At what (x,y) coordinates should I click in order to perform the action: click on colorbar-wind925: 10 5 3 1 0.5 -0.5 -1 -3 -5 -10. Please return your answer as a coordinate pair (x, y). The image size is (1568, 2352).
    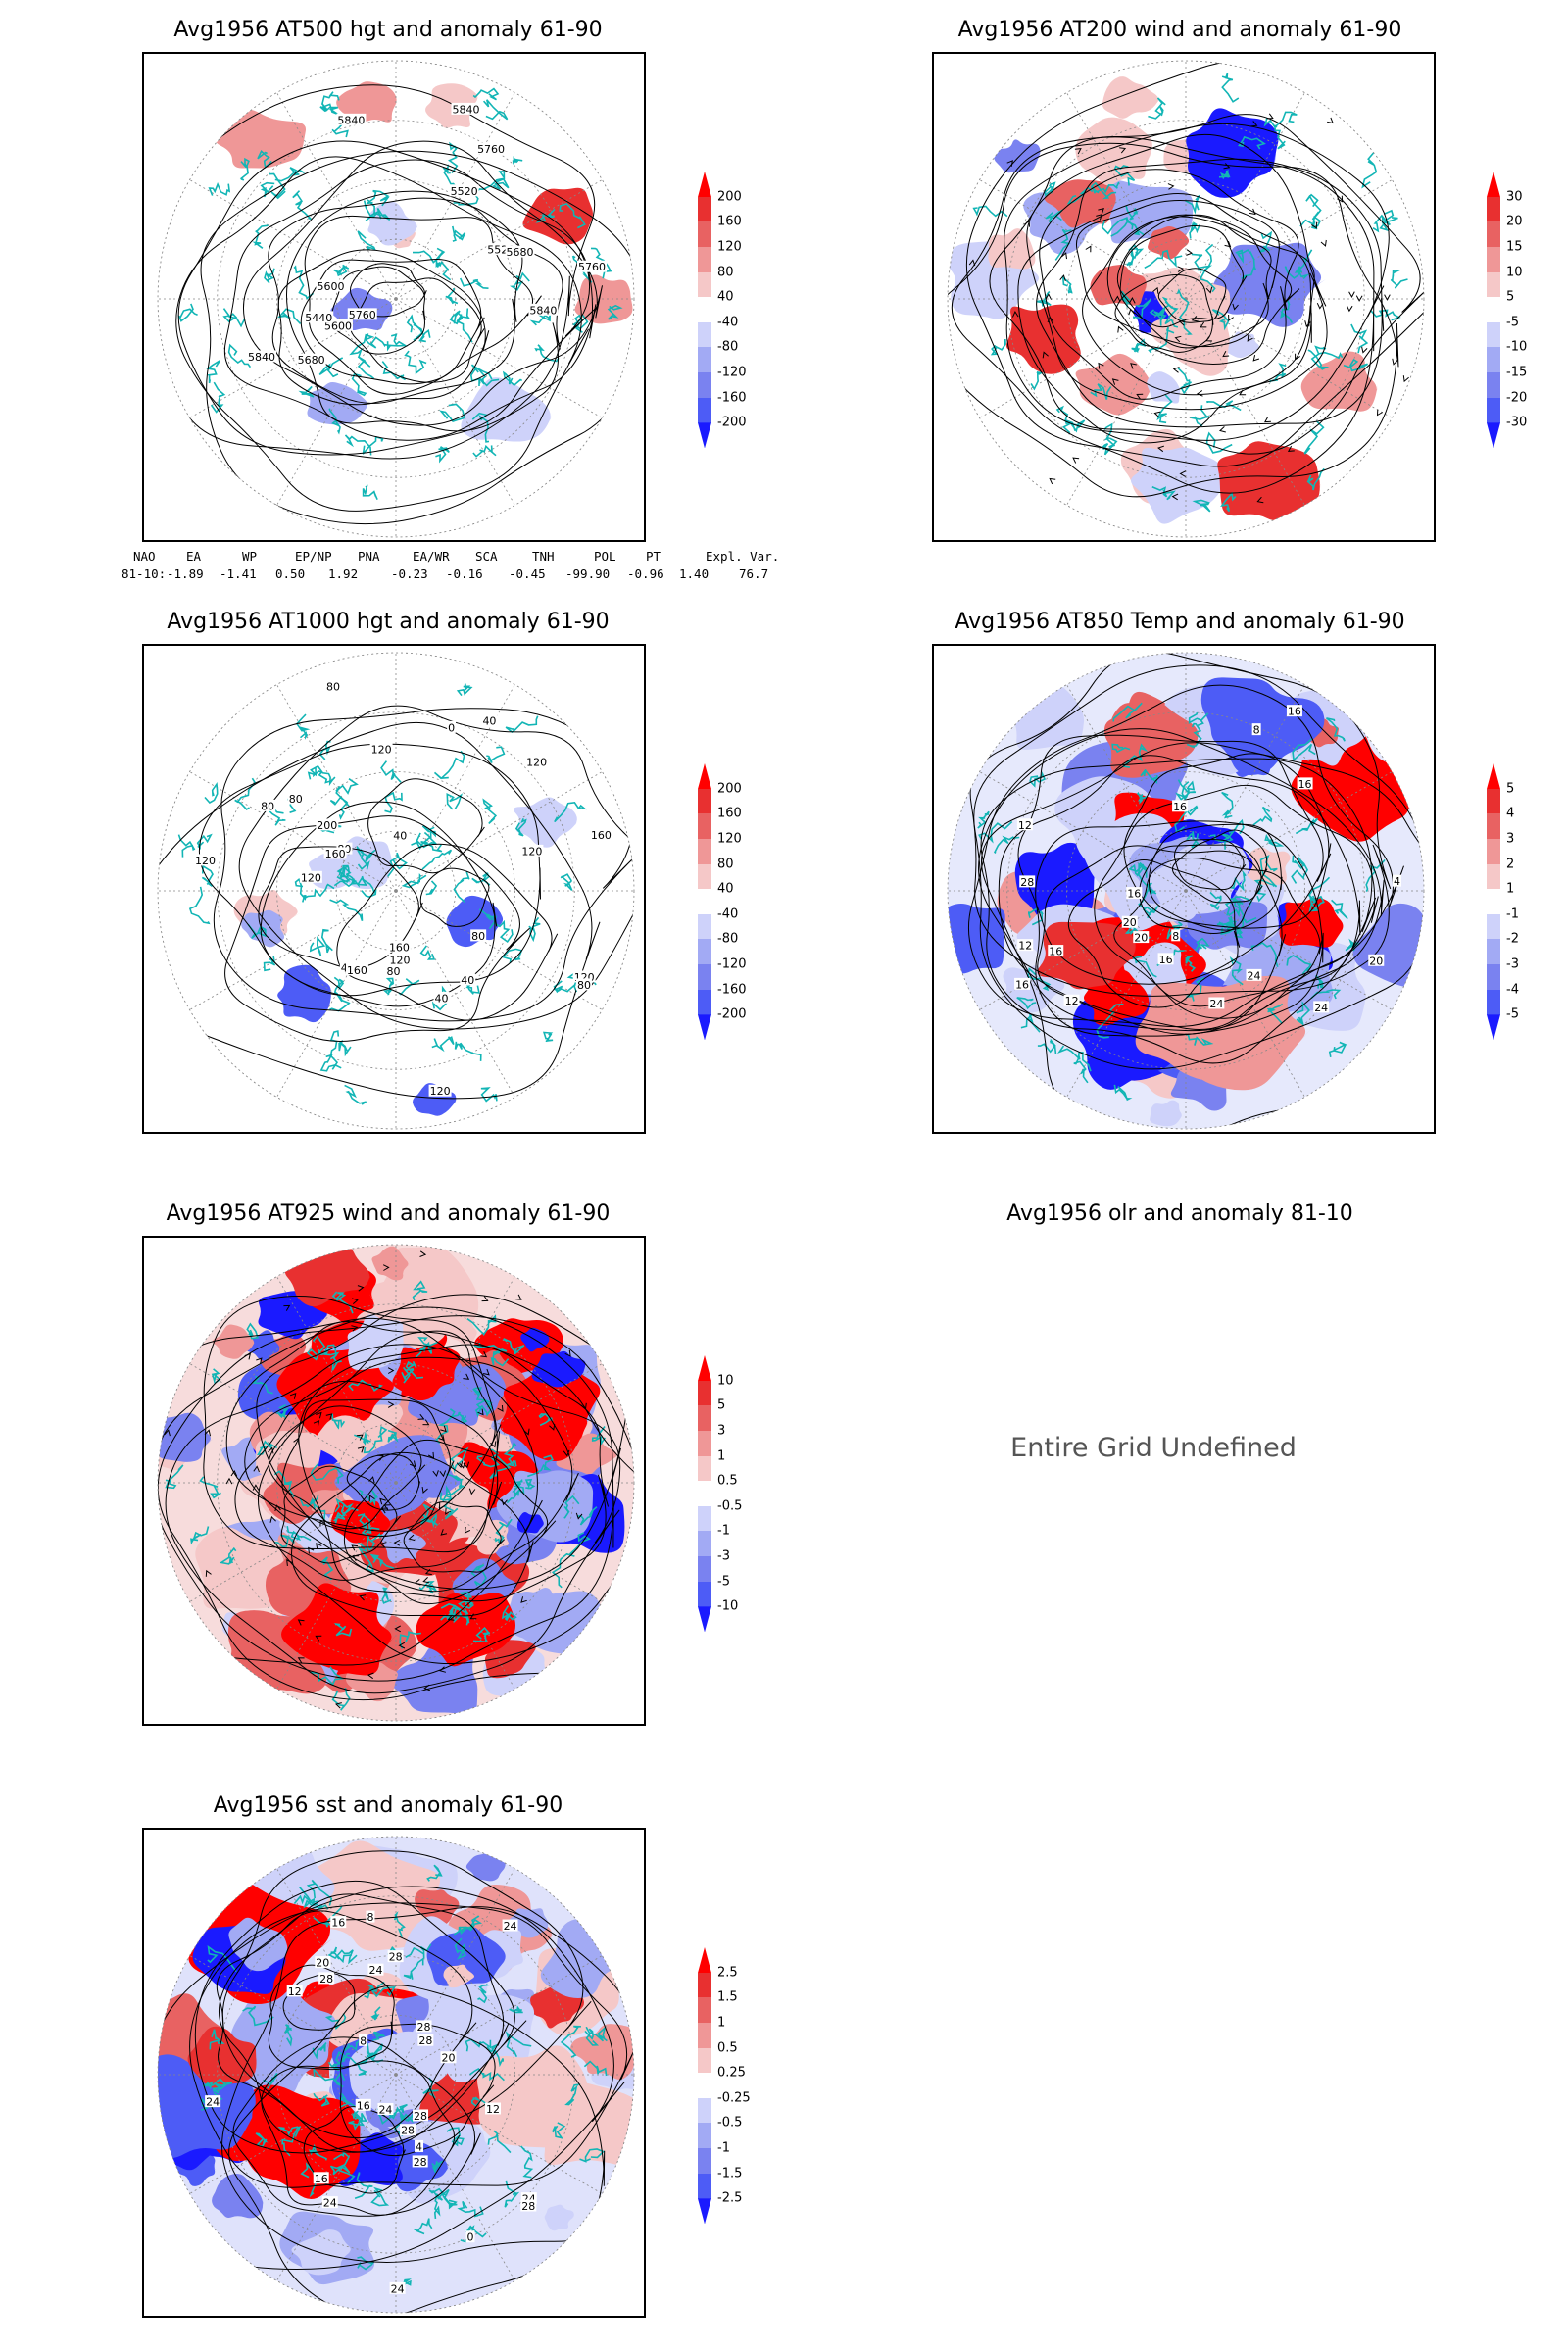
    Looking at the image, I should click on (730, 1494).